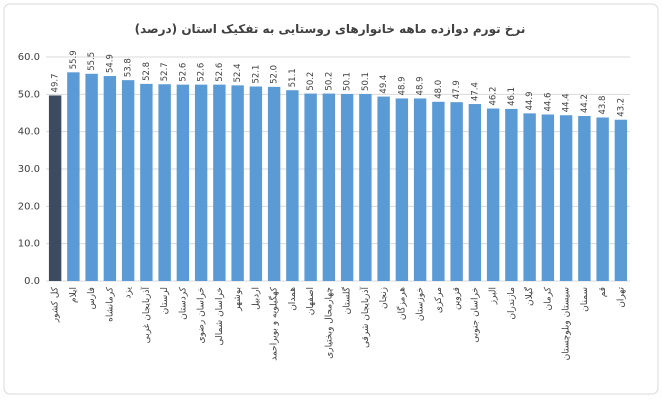 This screenshot has height=409, width=662. Describe the element at coordinates (567, 102) in the screenshot. I see `data-label: 44.4` at that location.